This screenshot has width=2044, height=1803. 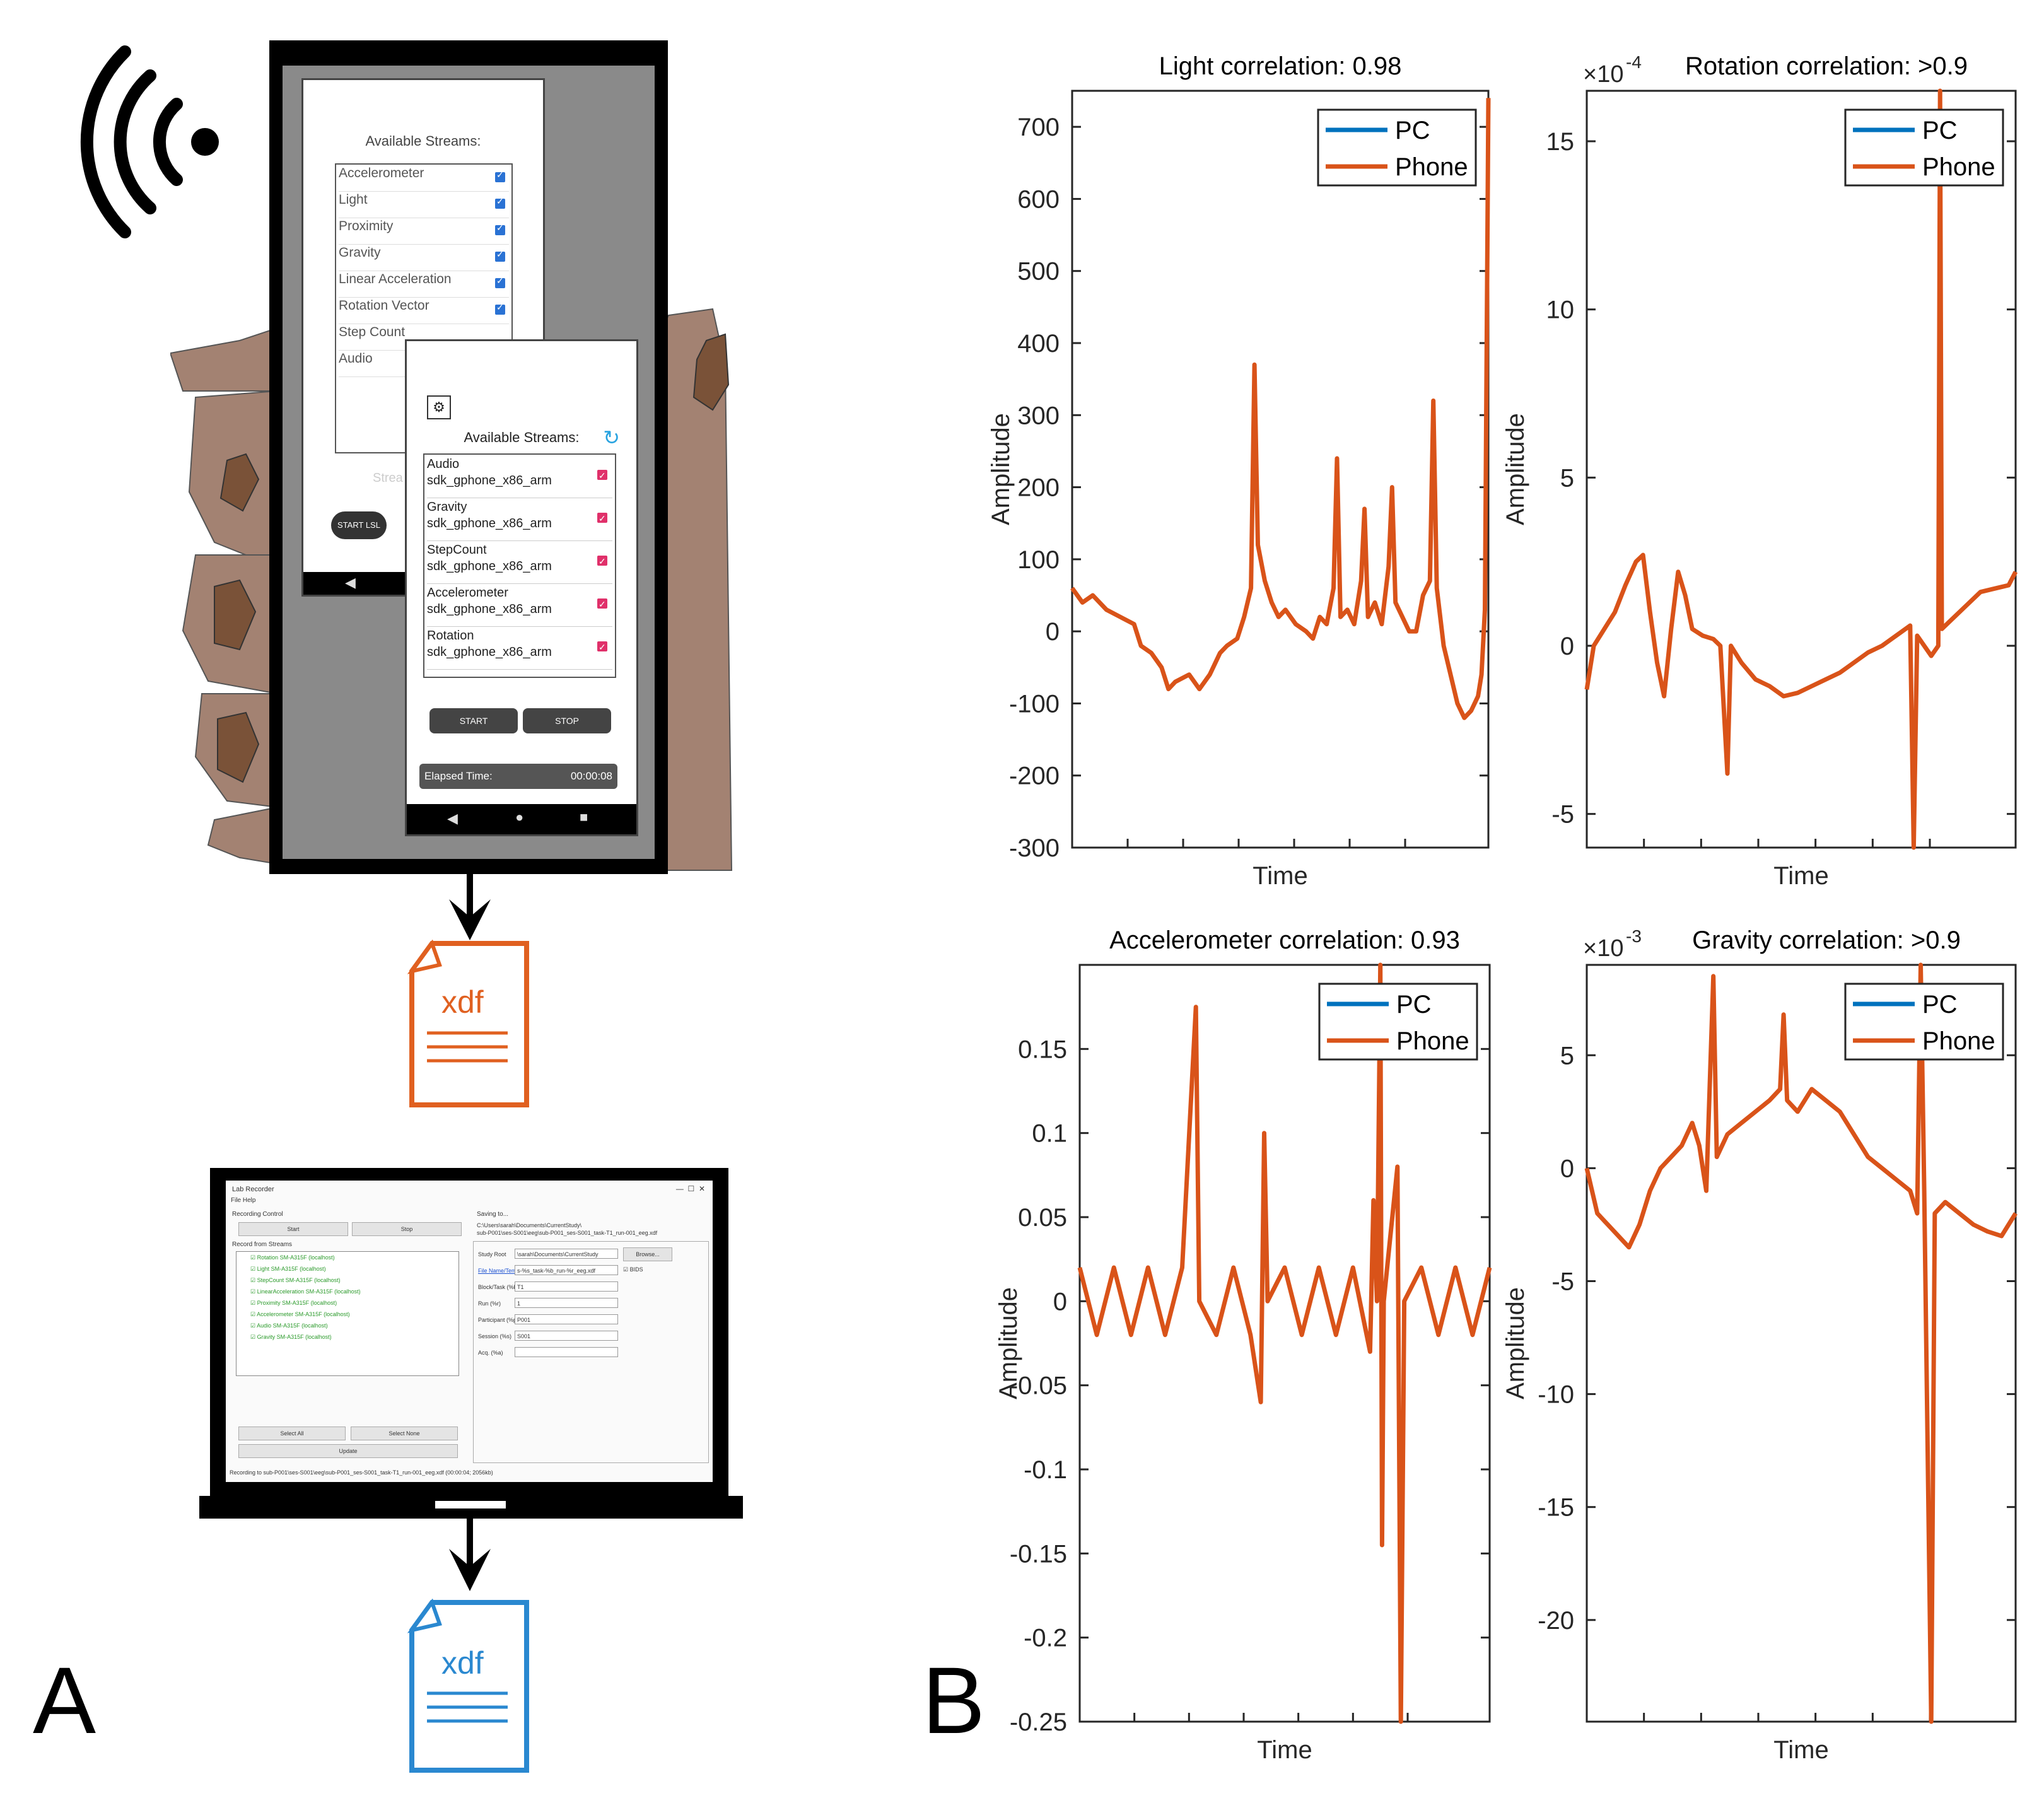 What do you see at coordinates (584, 817) in the screenshot?
I see `recents-icon: ■` at bounding box center [584, 817].